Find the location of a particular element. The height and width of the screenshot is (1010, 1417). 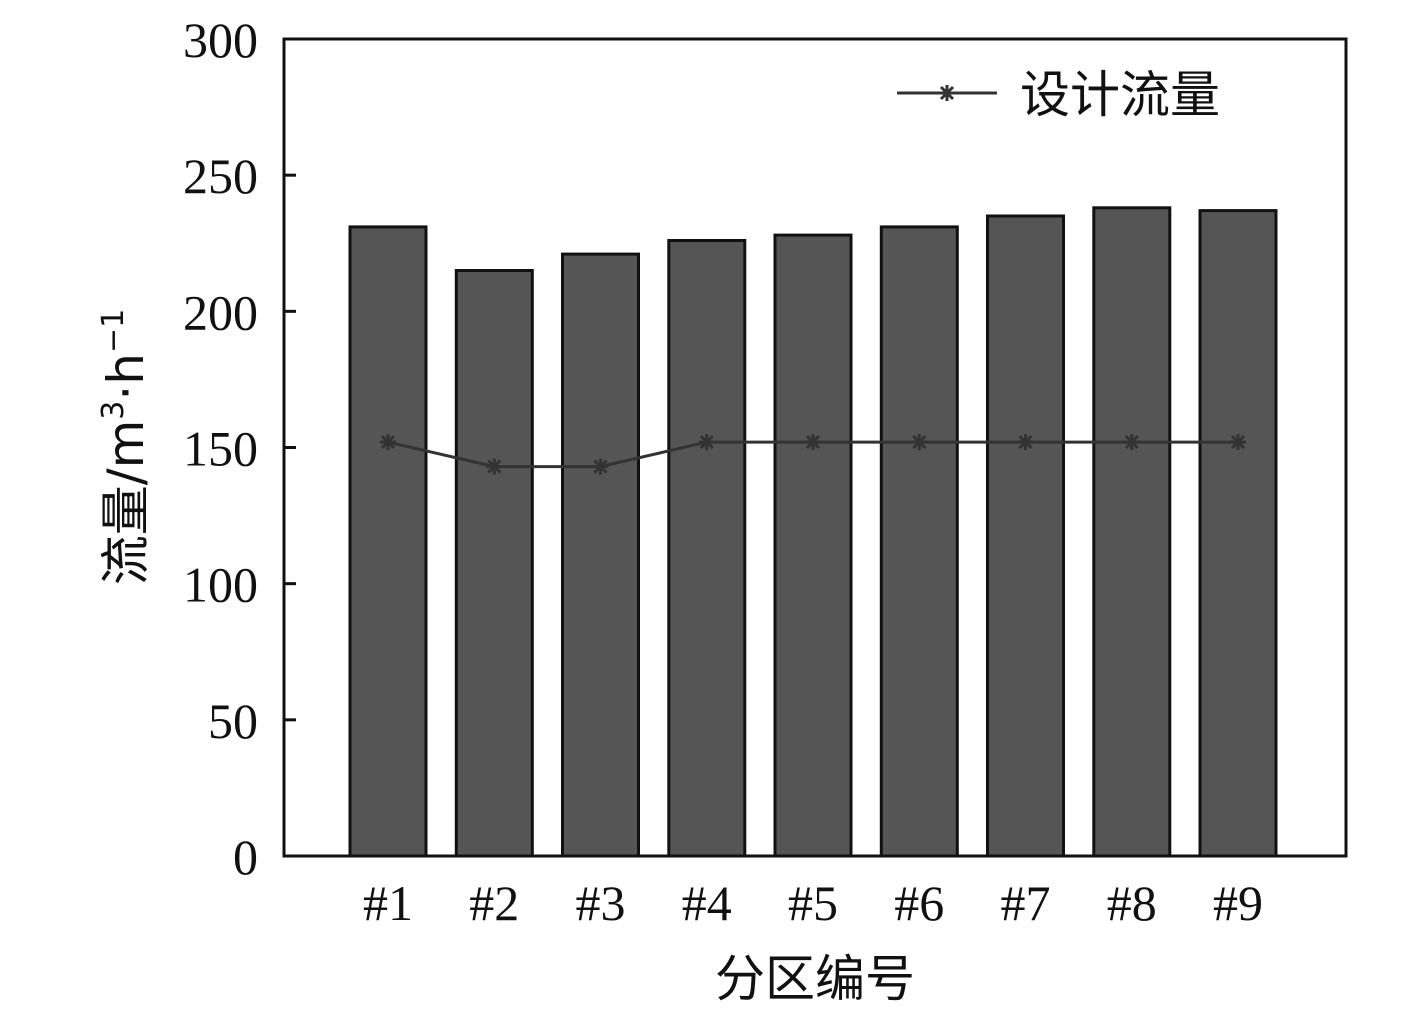

y-tick-label-100: 100 is located at coordinates (220, 585).